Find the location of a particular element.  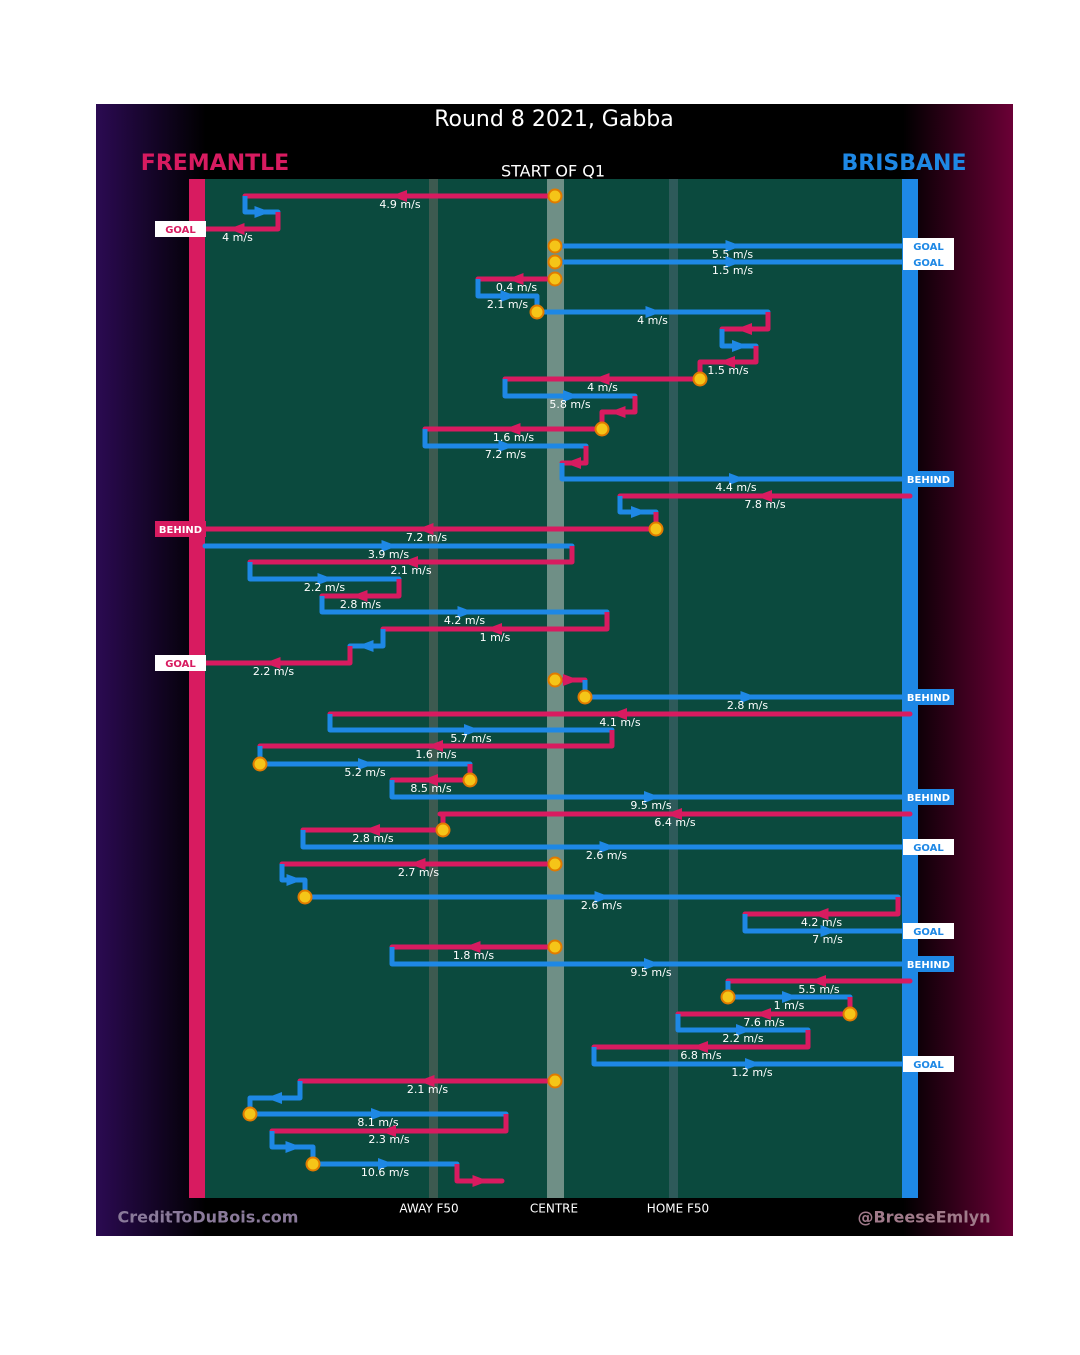

speed-label: 1.8 m/s is located at coordinates (473, 955).